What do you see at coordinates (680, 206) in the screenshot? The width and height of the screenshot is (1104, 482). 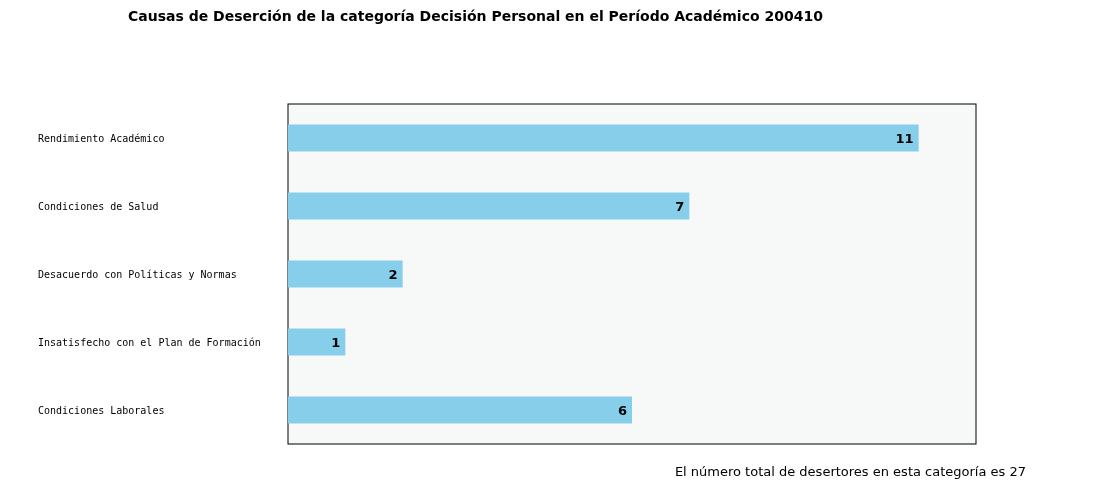 I see `data-label: 7` at bounding box center [680, 206].